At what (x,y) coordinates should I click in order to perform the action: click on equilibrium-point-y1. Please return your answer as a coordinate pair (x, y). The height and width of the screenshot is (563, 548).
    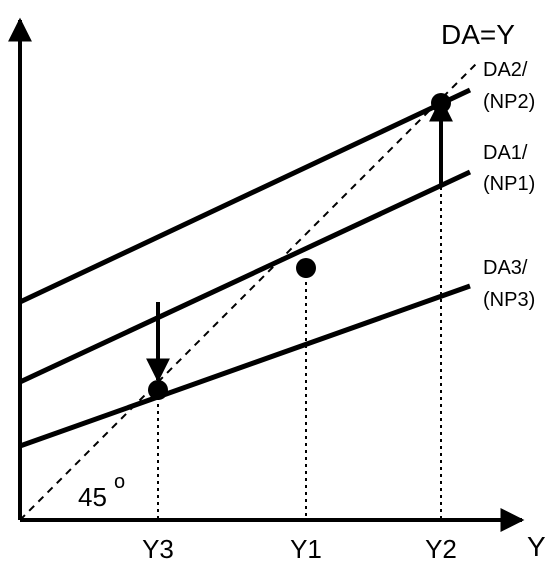
    Looking at the image, I should click on (306, 268).